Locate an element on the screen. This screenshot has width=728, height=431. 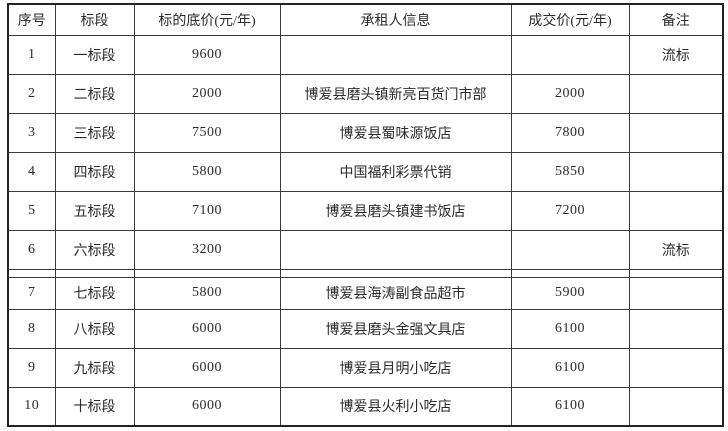
cell-section: 五标段 is located at coordinates (94, 210).